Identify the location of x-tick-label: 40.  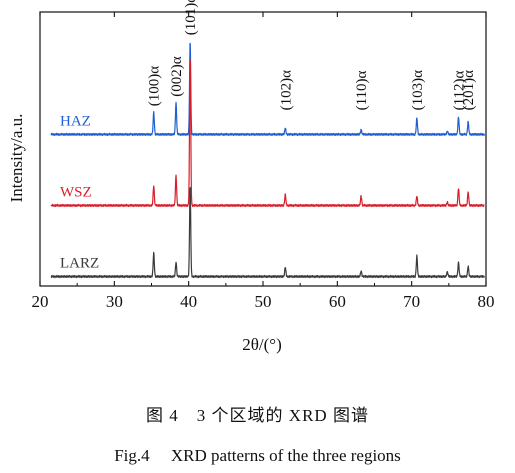
(188, 301).